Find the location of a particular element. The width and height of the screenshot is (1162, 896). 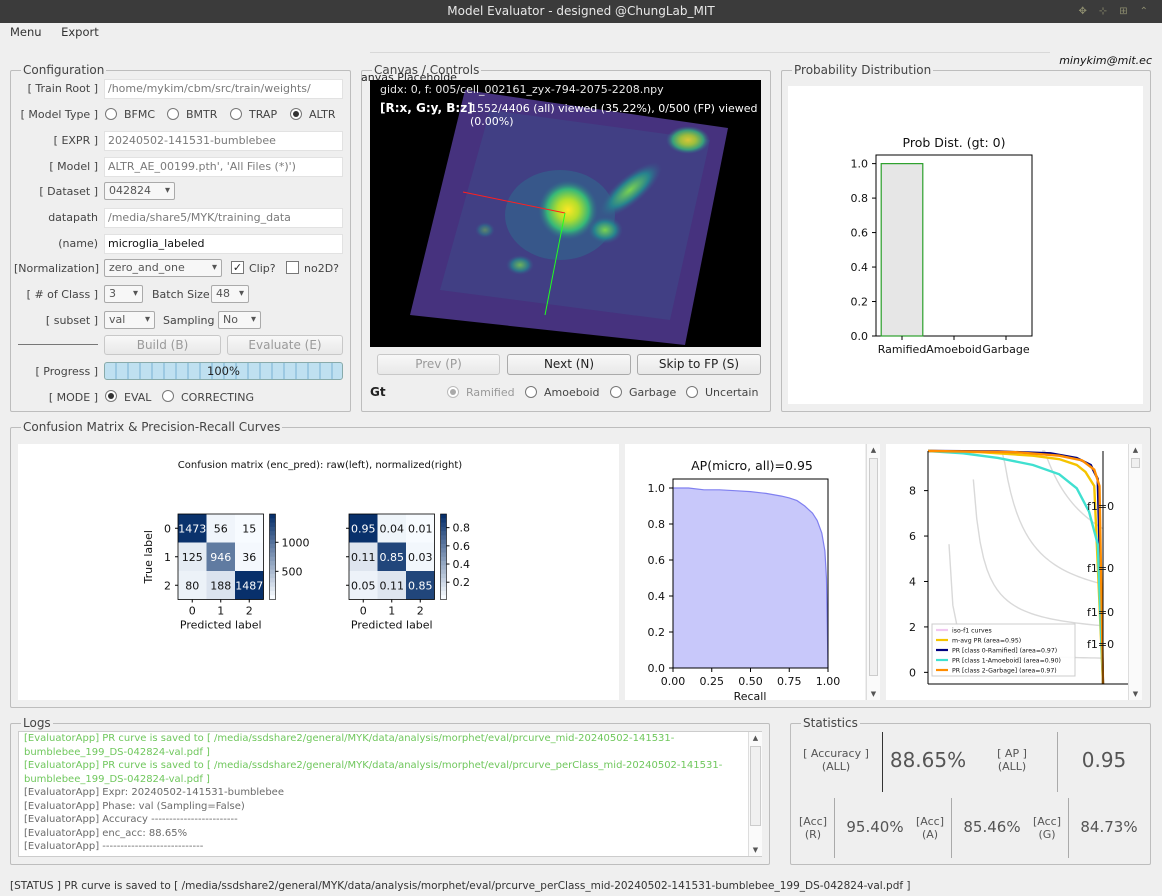

datapath-field: /media/share5/MYK/training_data is located at coordinates (223, 218).